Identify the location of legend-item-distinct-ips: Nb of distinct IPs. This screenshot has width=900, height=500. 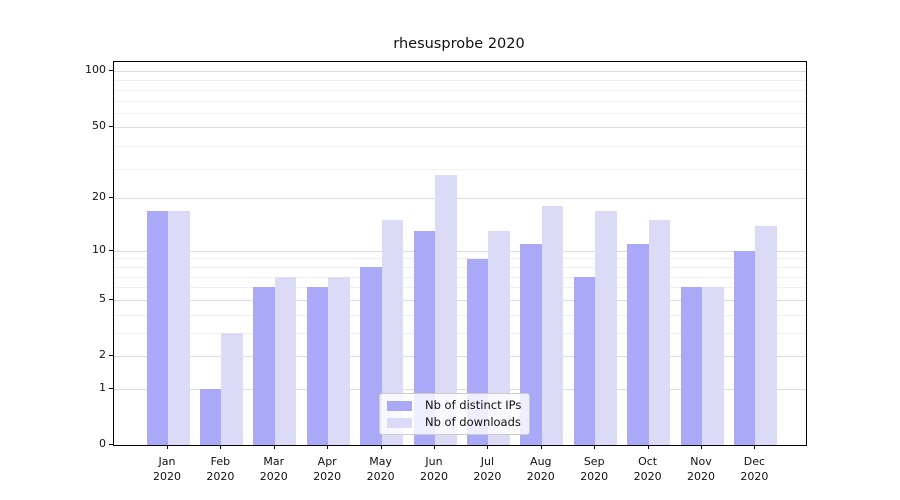
(454, 405).